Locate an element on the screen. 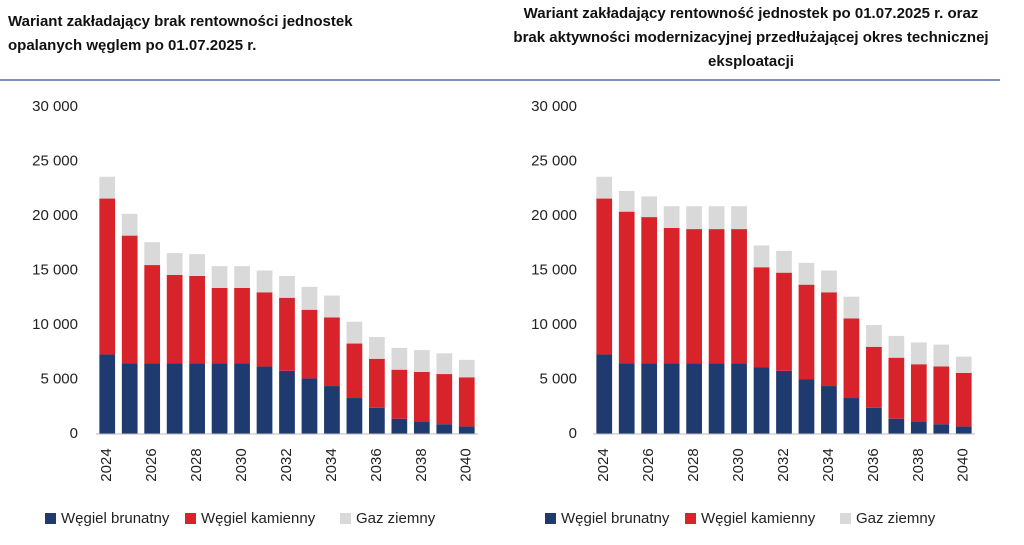 This screenshot has height=545, width=1024. y-tick-label: 0 is located at coordinates (573, 433).